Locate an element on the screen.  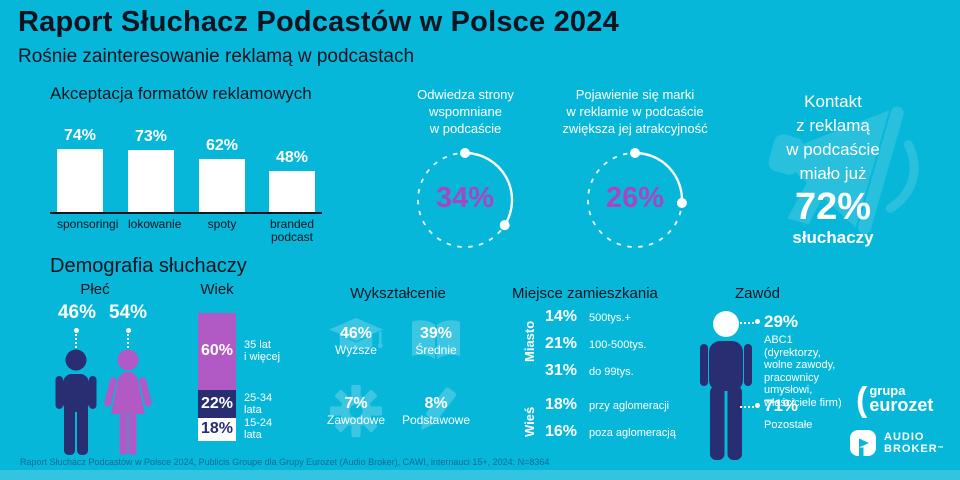
bar-value-label: 74% is located at coordinates (80, 136).